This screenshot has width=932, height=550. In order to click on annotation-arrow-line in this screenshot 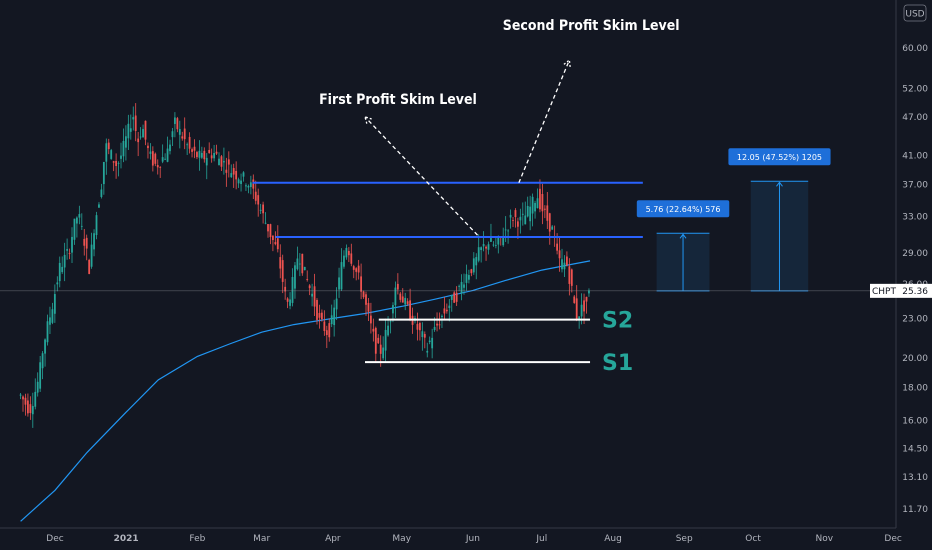, I will do `click(544, 121)`.